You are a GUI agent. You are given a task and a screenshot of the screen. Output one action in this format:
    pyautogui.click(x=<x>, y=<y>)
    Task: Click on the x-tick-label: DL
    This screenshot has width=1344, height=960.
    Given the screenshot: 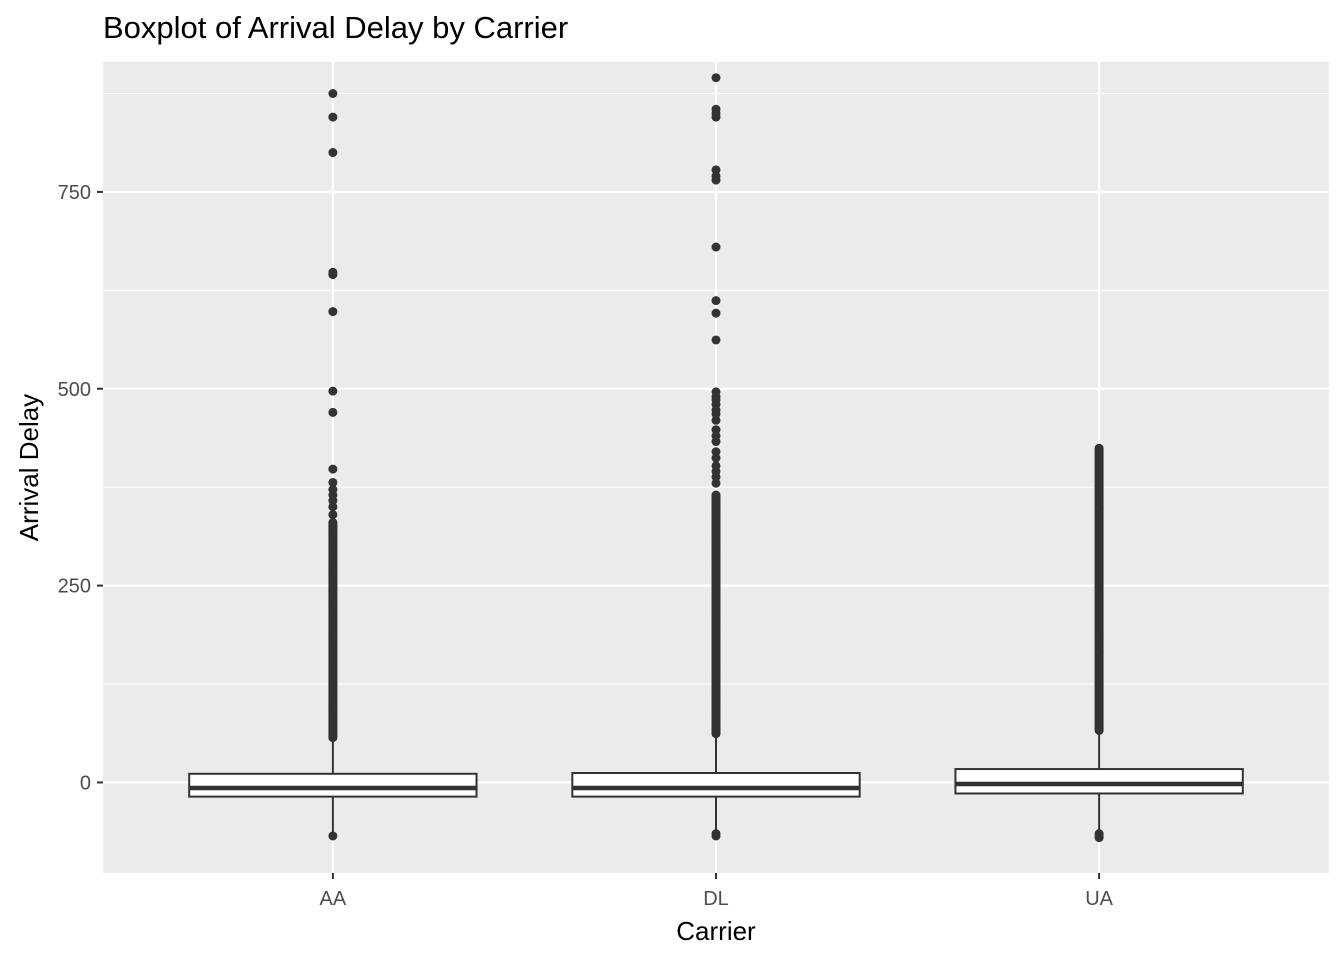 What is the action you would take?
    pyautogui.click(x=716, y=899)
    